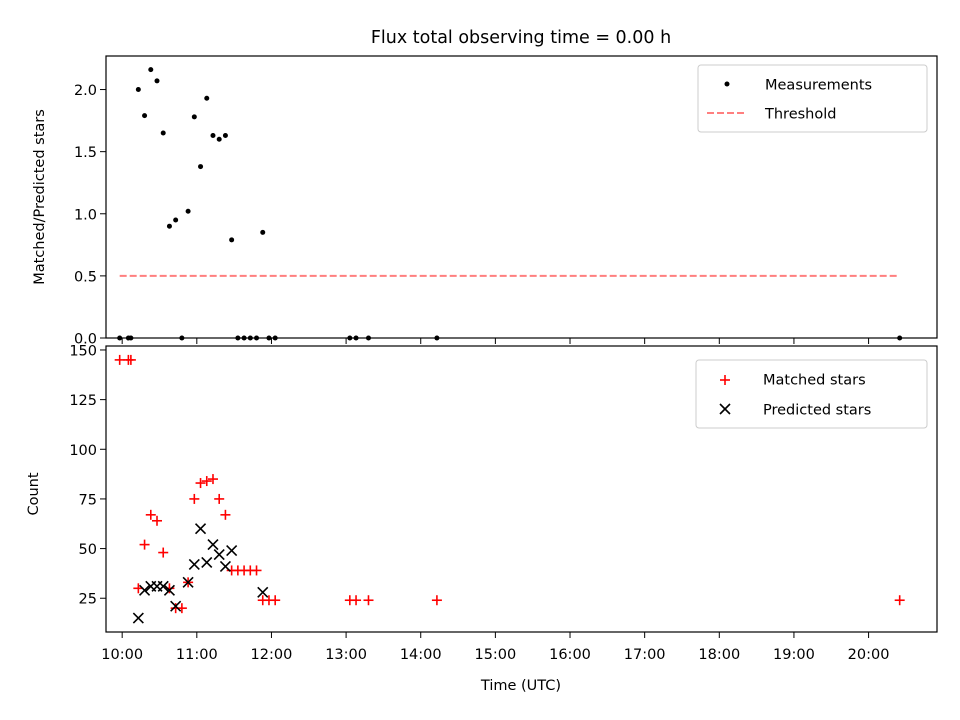  I want to click on y-tick-label: 100, so click(83, 451).